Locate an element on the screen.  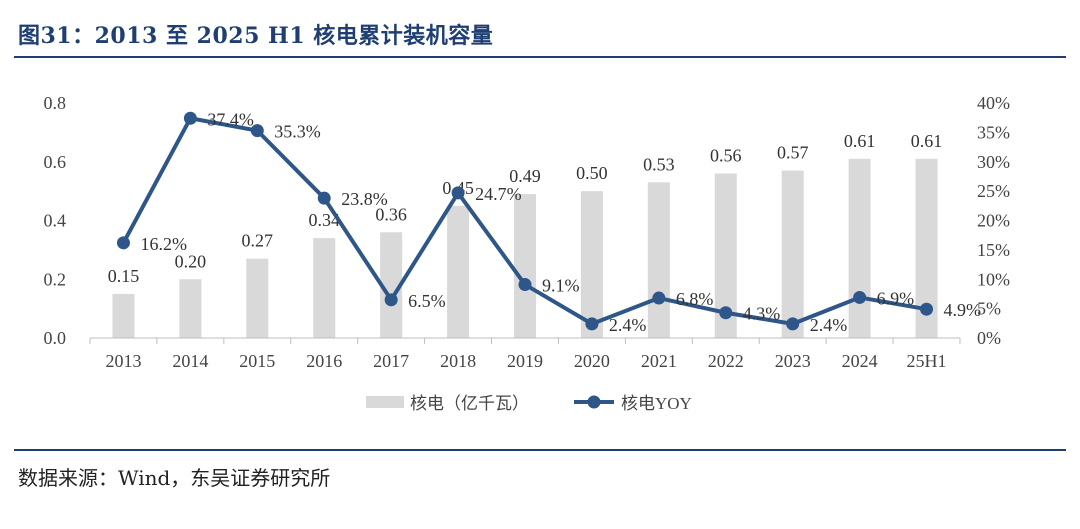
legend-bar-label: 核电（亿千瓦） is located at coordinates (469, 403).